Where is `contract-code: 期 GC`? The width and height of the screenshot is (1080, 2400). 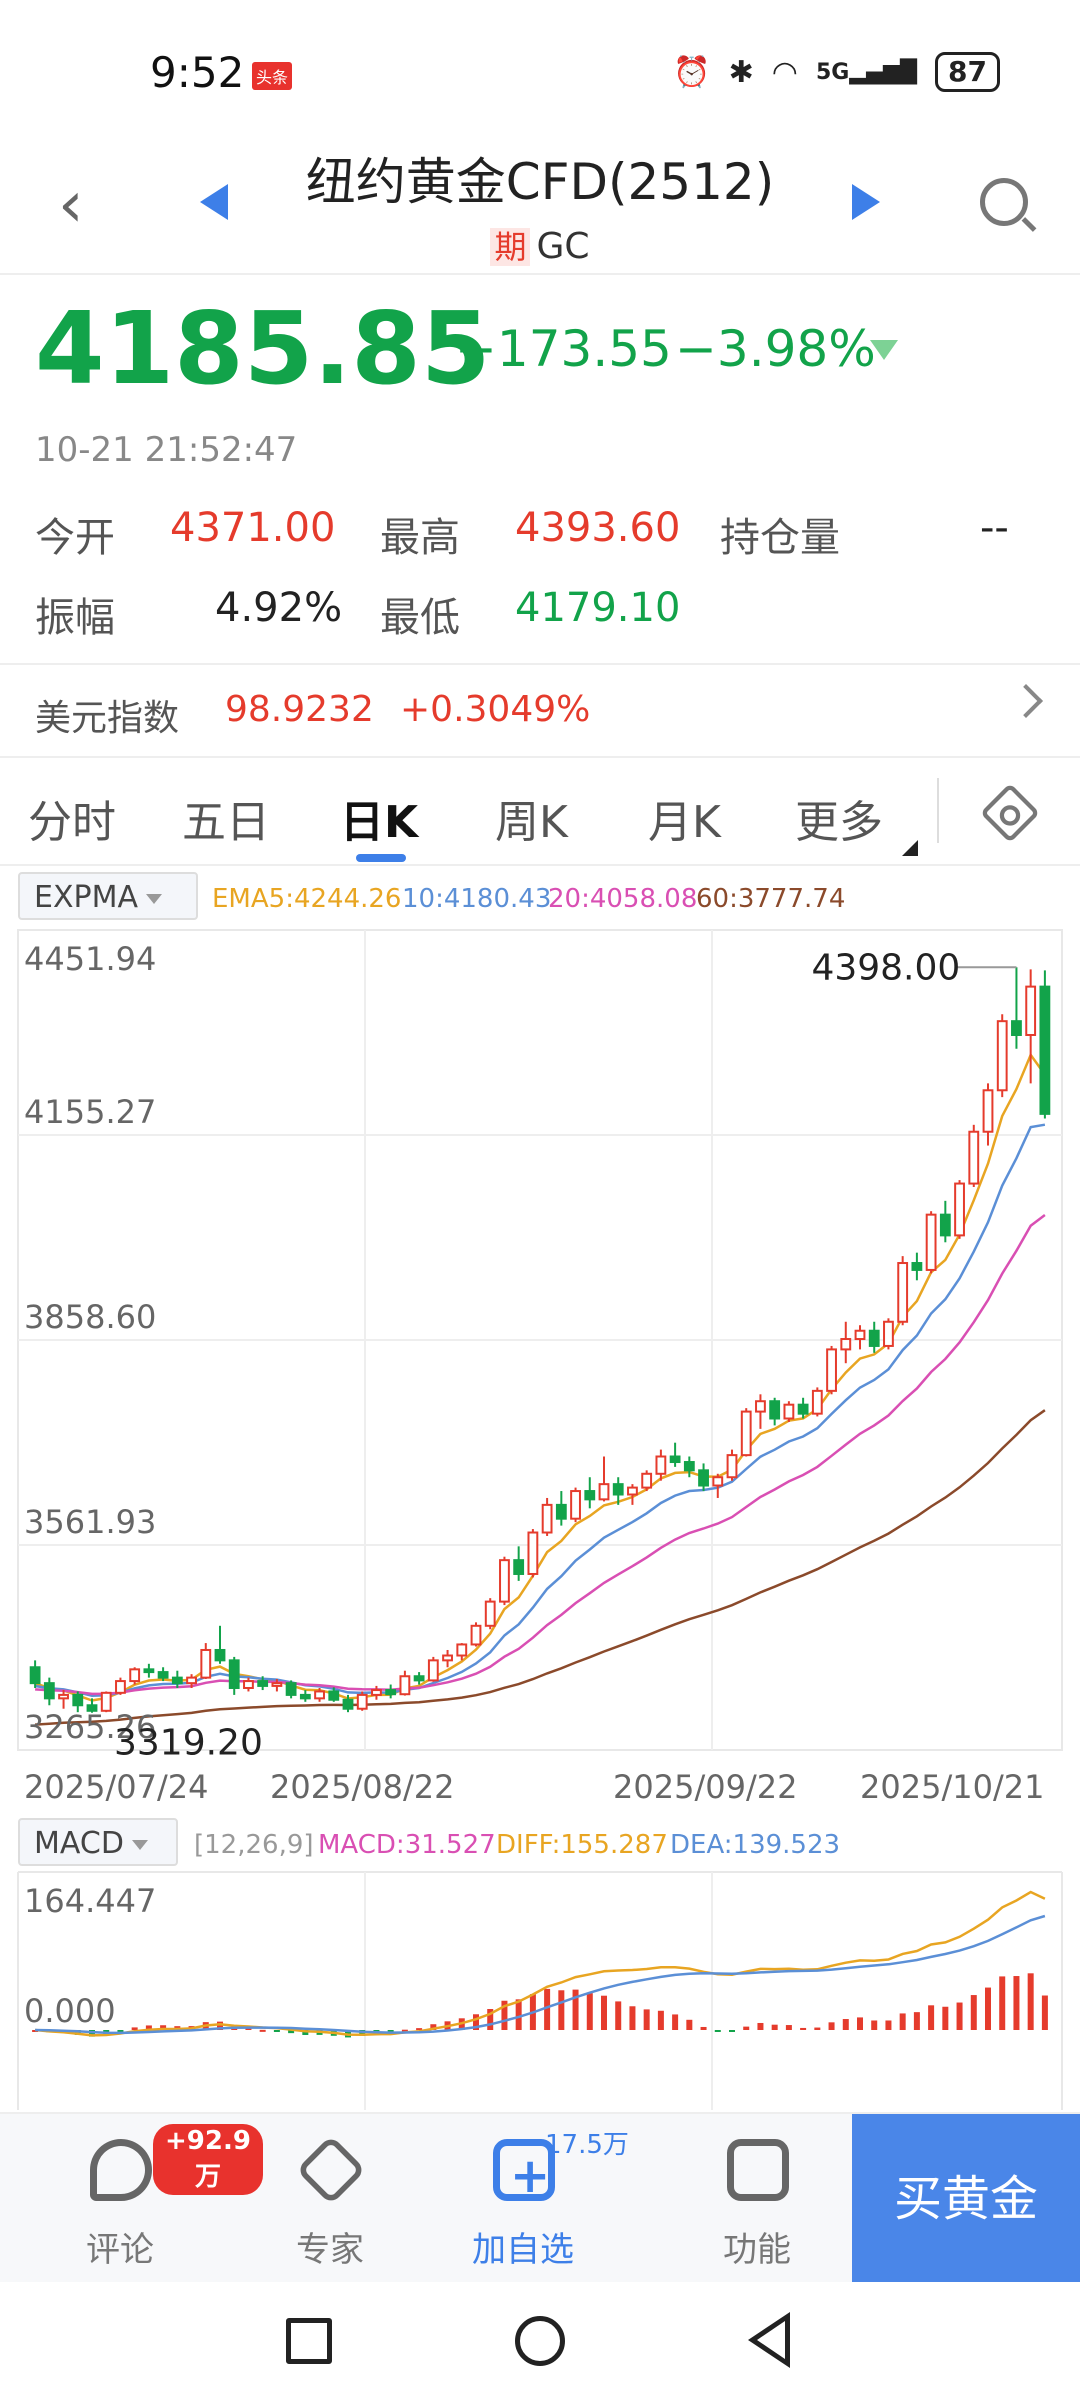 contract-code: 期 GC is located at coordinates (540, 245).